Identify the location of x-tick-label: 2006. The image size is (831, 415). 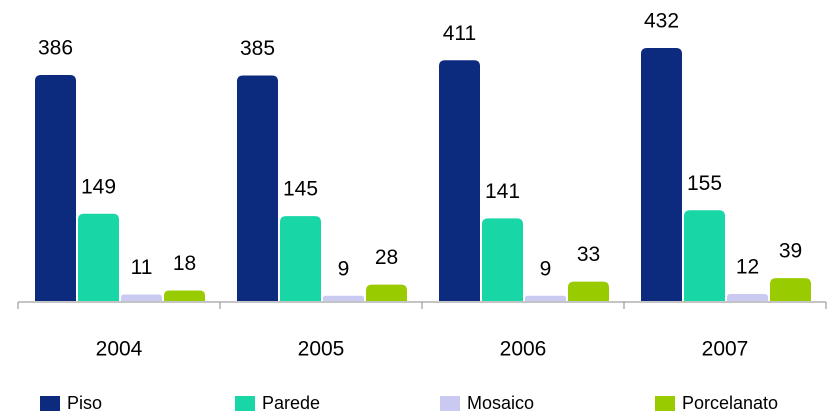
(523, 349).